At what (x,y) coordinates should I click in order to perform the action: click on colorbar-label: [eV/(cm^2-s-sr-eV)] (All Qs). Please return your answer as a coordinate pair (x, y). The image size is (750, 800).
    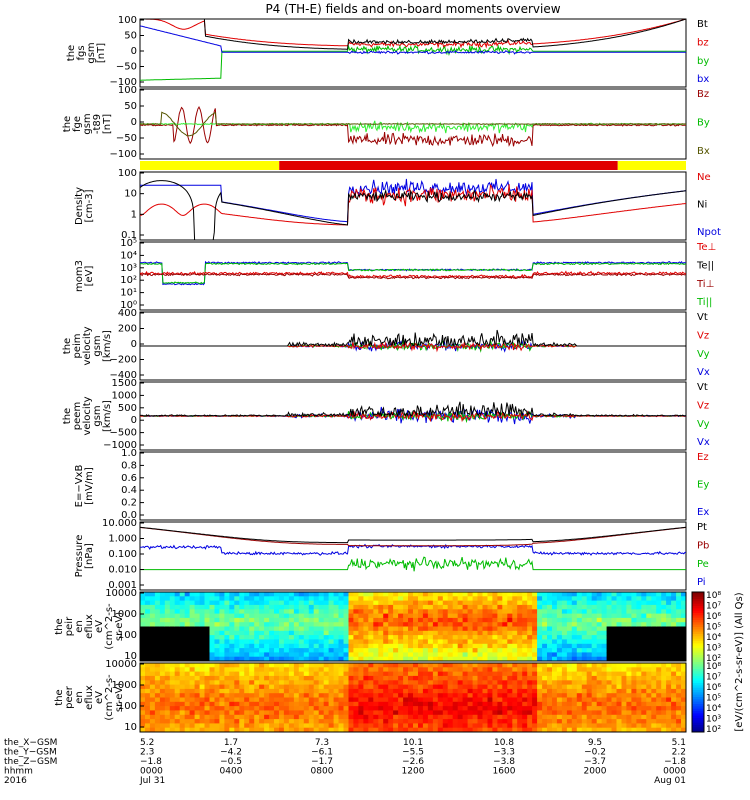
    Looking at the image, I should click on (739, 661).